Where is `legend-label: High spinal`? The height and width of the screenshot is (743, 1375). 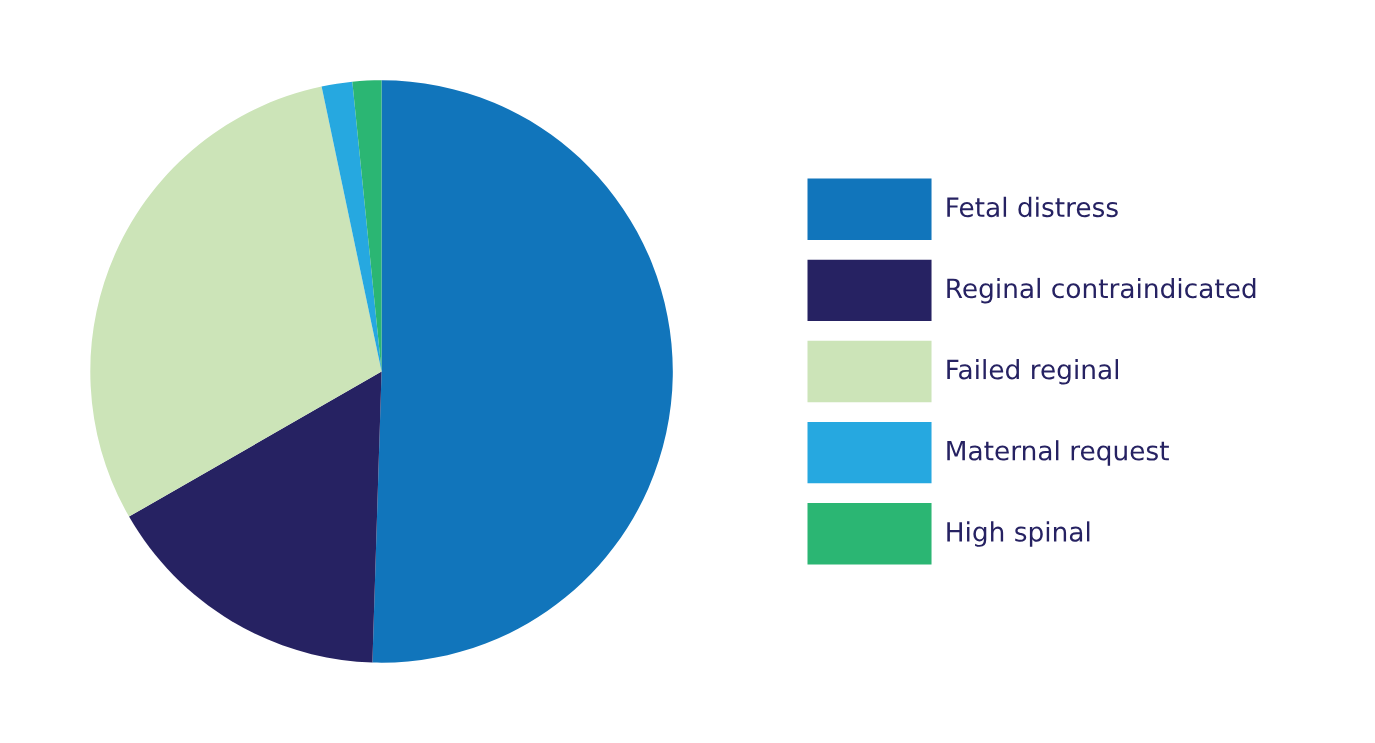 legend-label: High spinal is located at coordinates (1018, 534).